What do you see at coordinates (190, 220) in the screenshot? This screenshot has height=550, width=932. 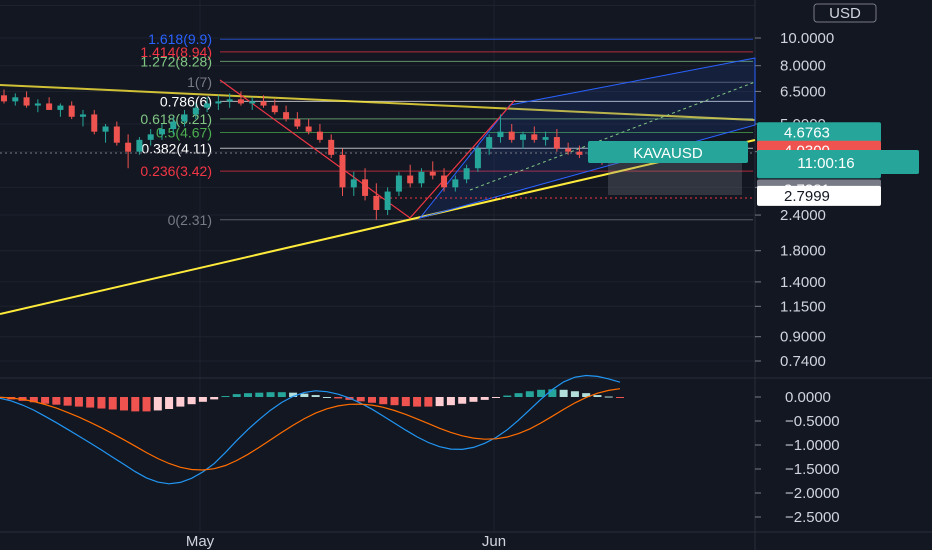 I see `fib-level-label: 0(2.31)` at bounding box center [190, 220].